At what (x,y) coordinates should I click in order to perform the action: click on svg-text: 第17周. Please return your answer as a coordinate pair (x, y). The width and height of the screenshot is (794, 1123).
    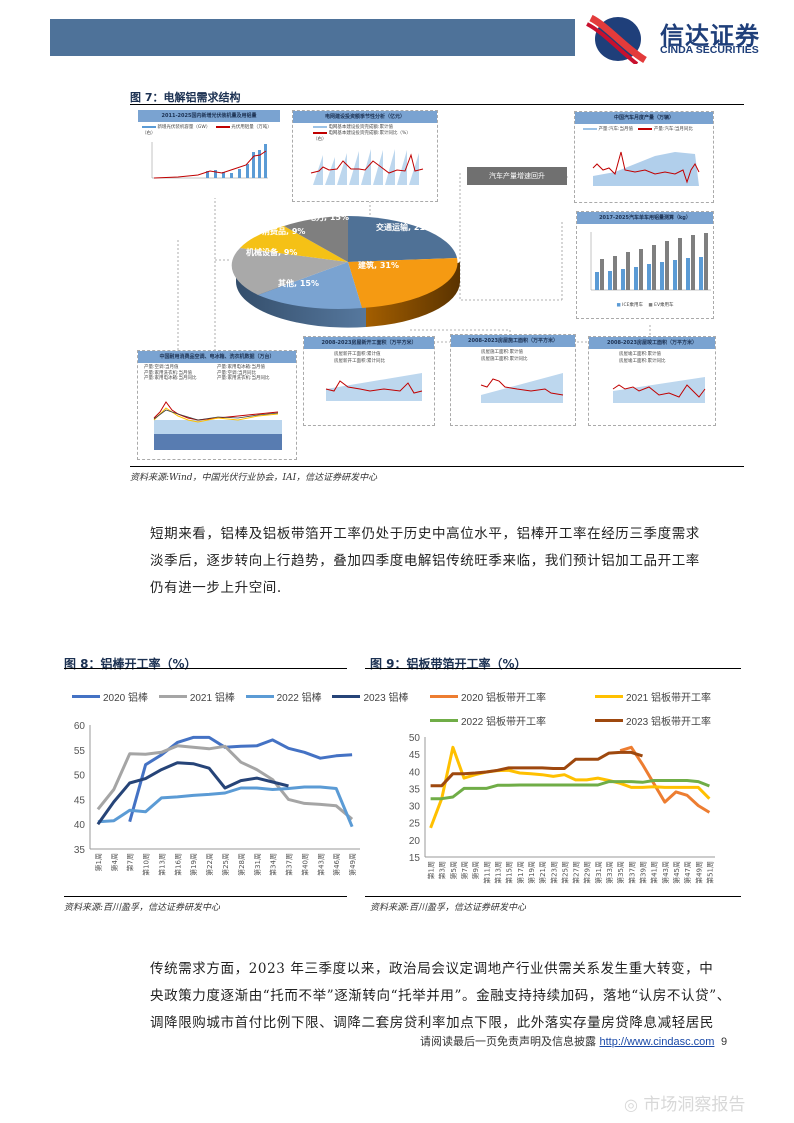
    Looking at the image, I should click on (520, 872).